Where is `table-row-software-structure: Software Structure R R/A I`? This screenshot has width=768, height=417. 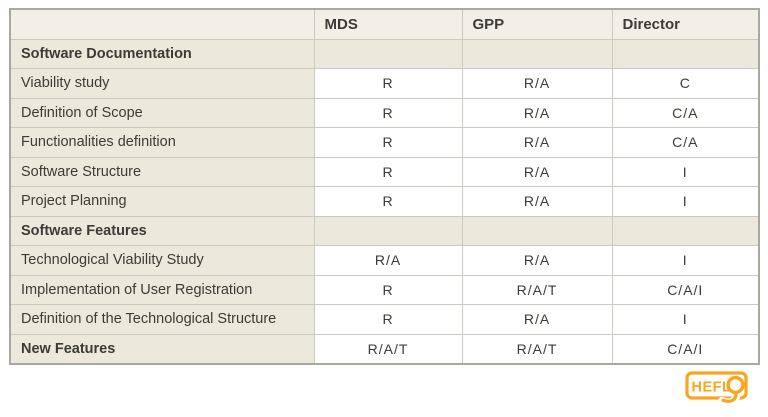 table-row-software-structure: Software Structure R R/A I is located at coordinates (384, 171).